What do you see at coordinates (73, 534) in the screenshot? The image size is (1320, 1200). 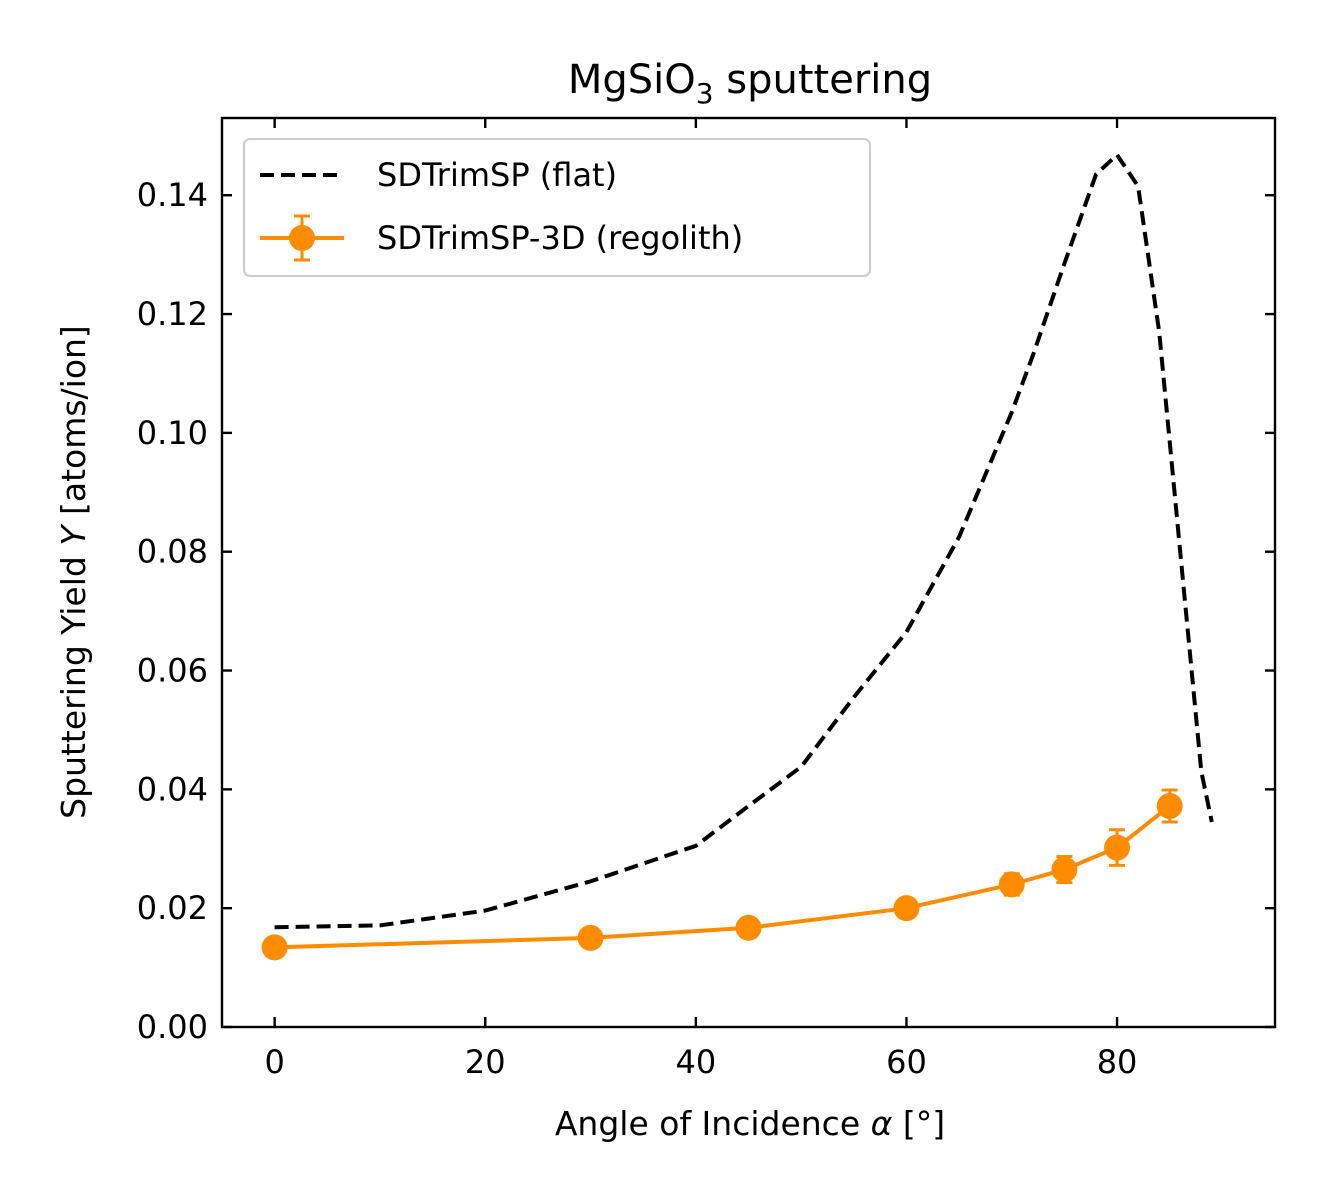 I see `y-axis-label-symbol: Y` at bounding box center [73, 534].